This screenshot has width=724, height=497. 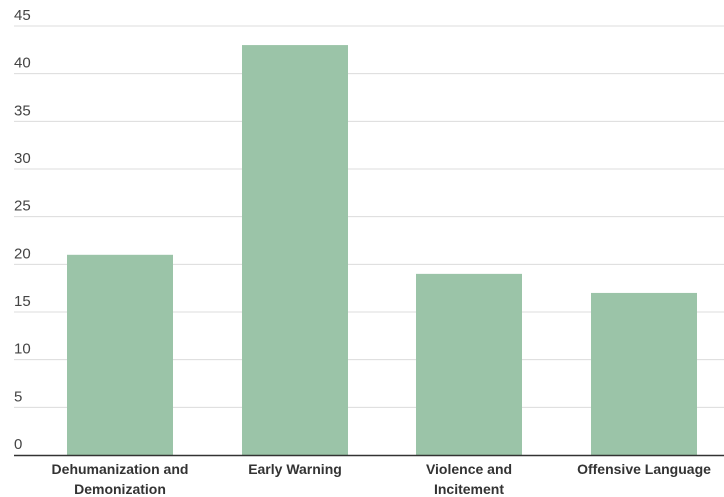 What do you see at coordinates (22, 158) in the screenshot?
I see `y-tick-label: 30` at bounding box center [22, 158].